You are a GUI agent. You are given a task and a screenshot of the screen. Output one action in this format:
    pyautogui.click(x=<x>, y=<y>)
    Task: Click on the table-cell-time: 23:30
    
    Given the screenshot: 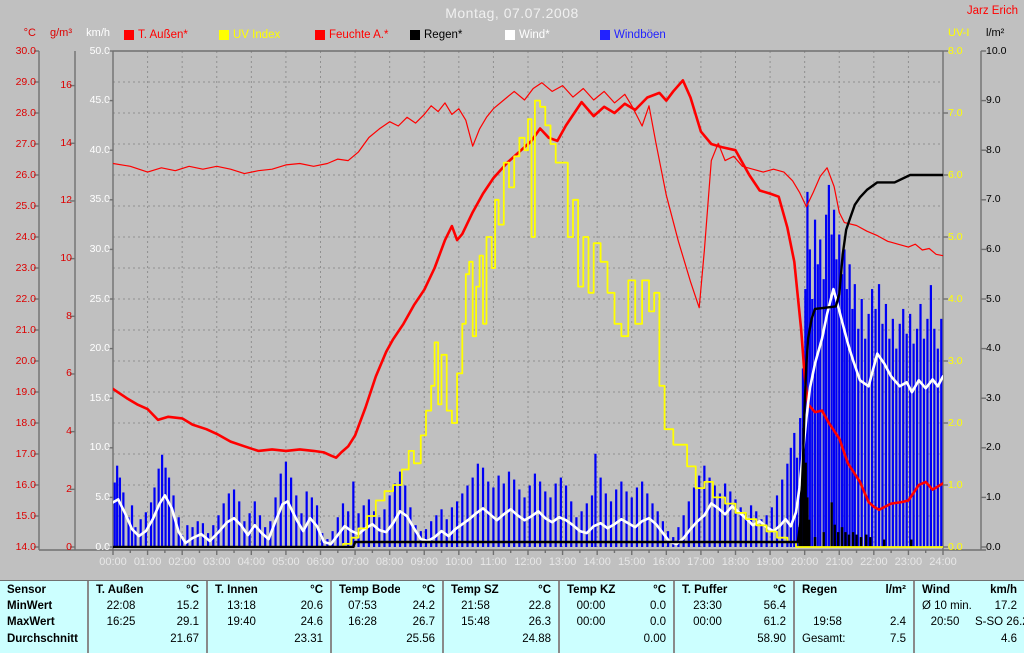 What is the action you would take?
    pyautogui.click(x=707, y=606)
    